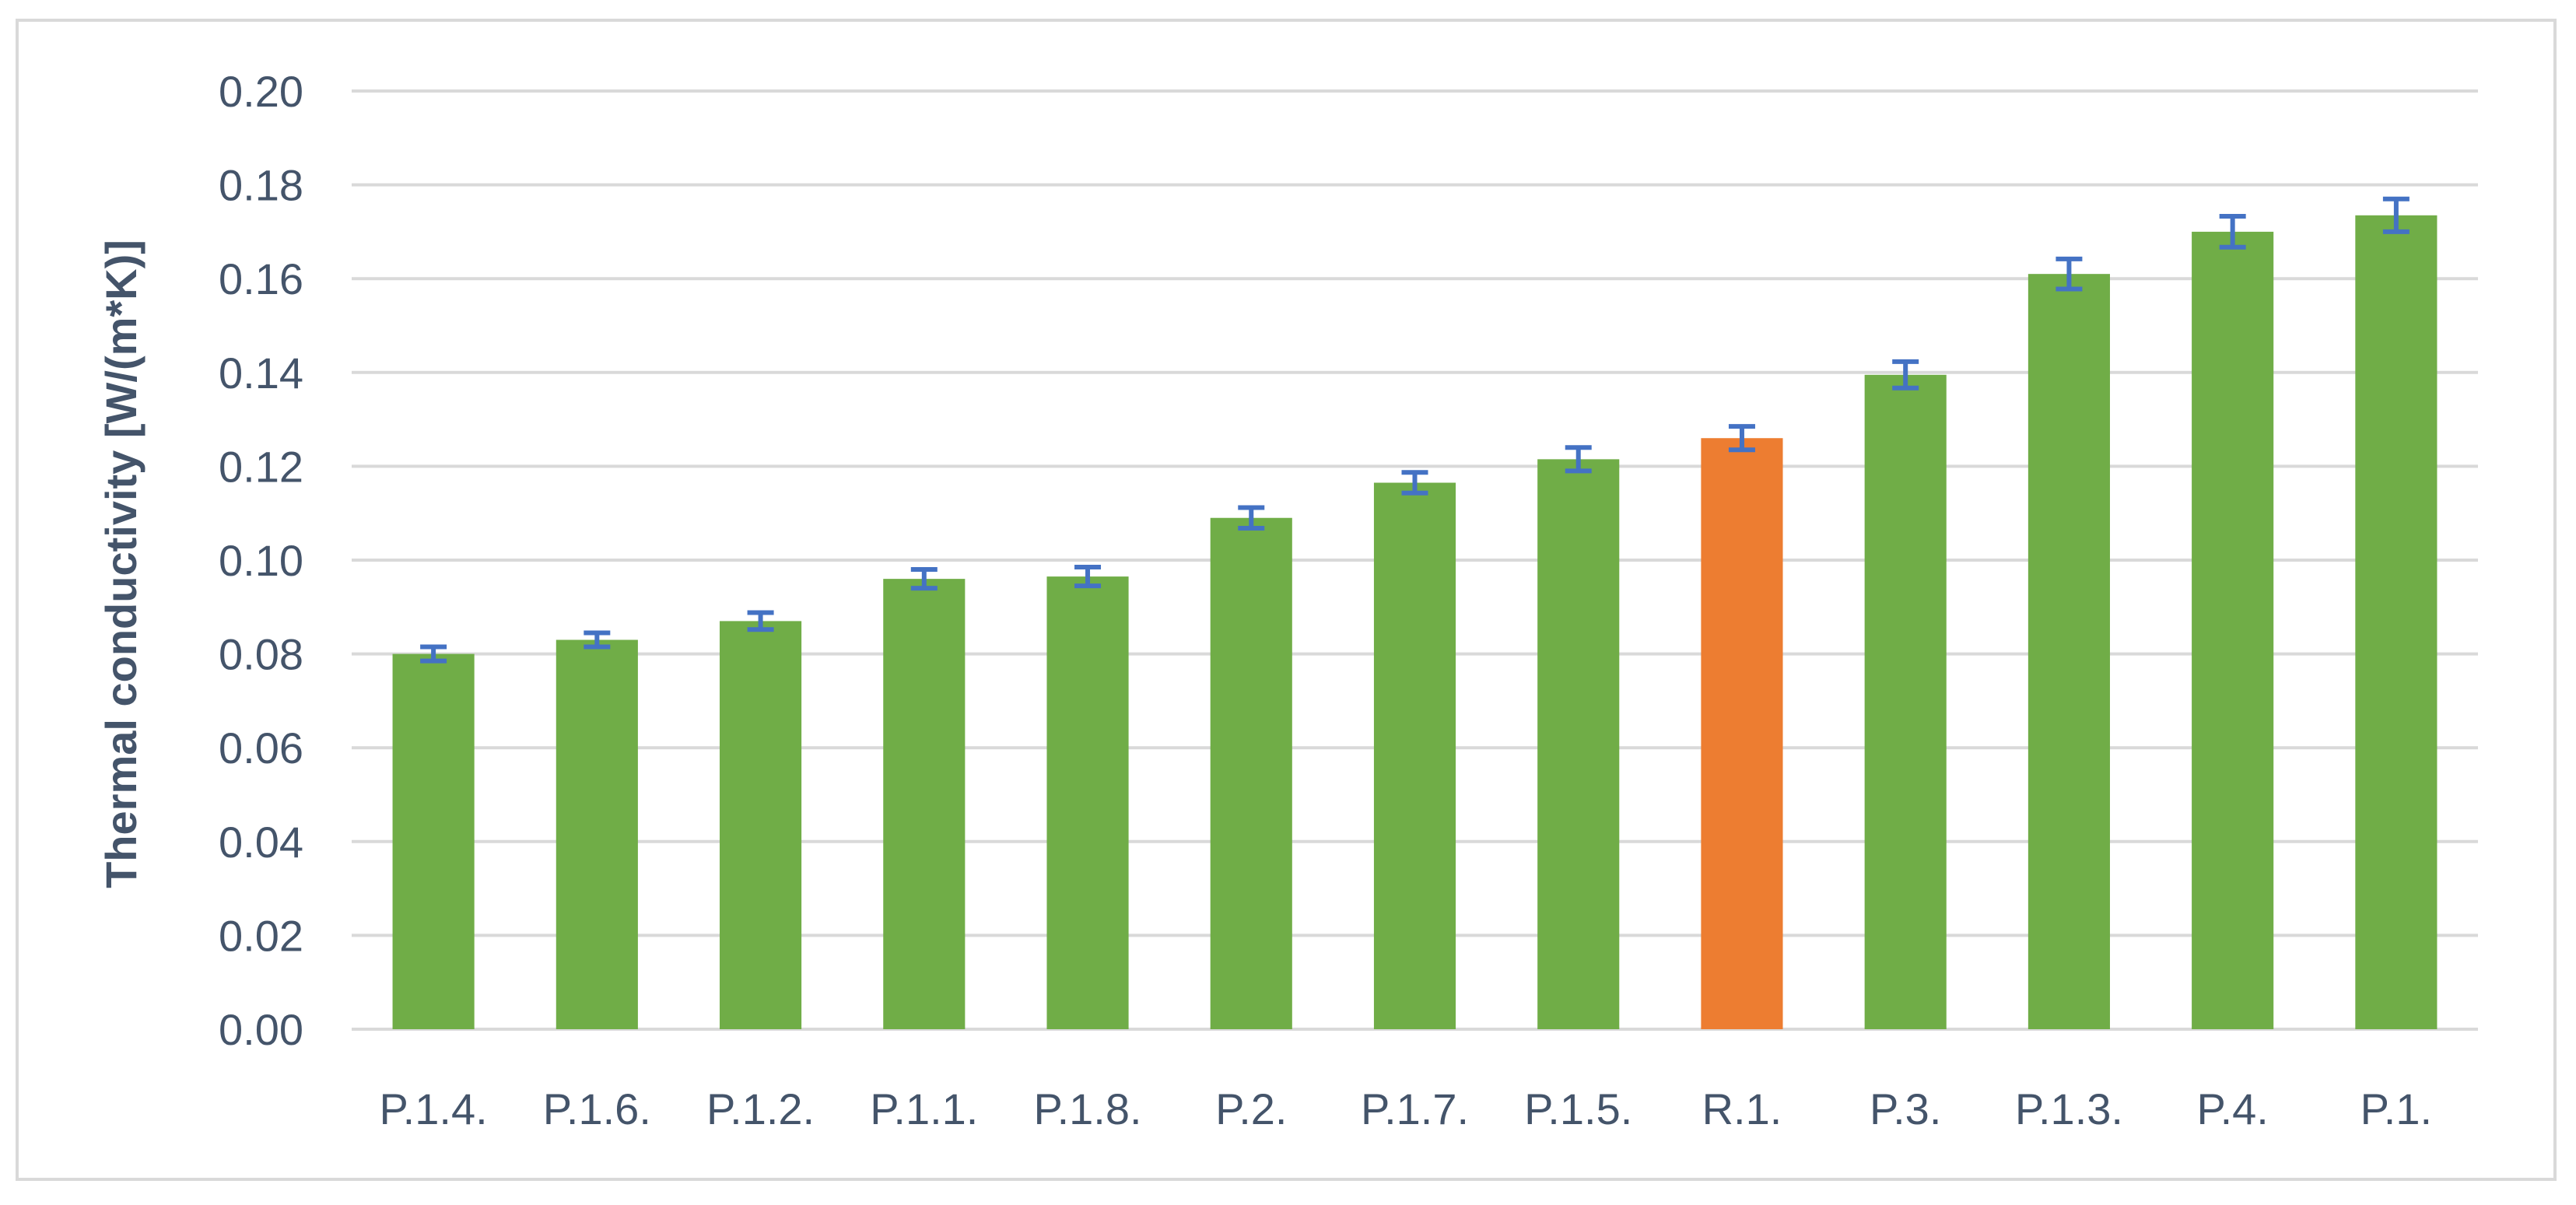  What do you see at coordinates (1742, 1108) in the screenshot?
I see `x-tick-label: R.1.` at bounding box center [1742, 1108].